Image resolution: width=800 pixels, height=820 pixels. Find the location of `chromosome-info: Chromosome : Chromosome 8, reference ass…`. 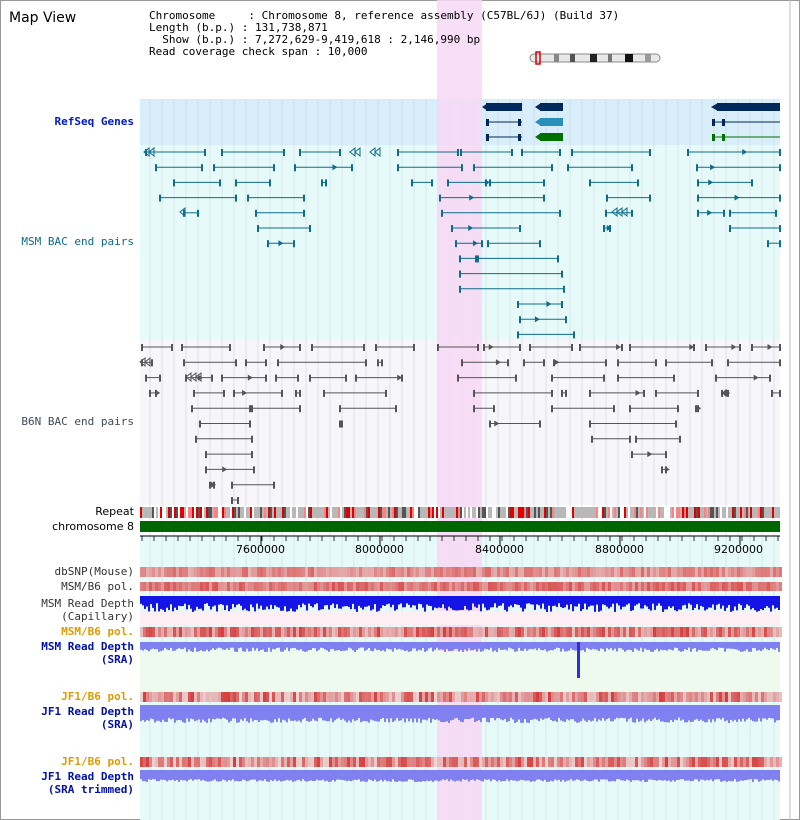

chromosome-info: Chromosome : Chromosome 8, reference ass… is located at coordinates (384, 34).